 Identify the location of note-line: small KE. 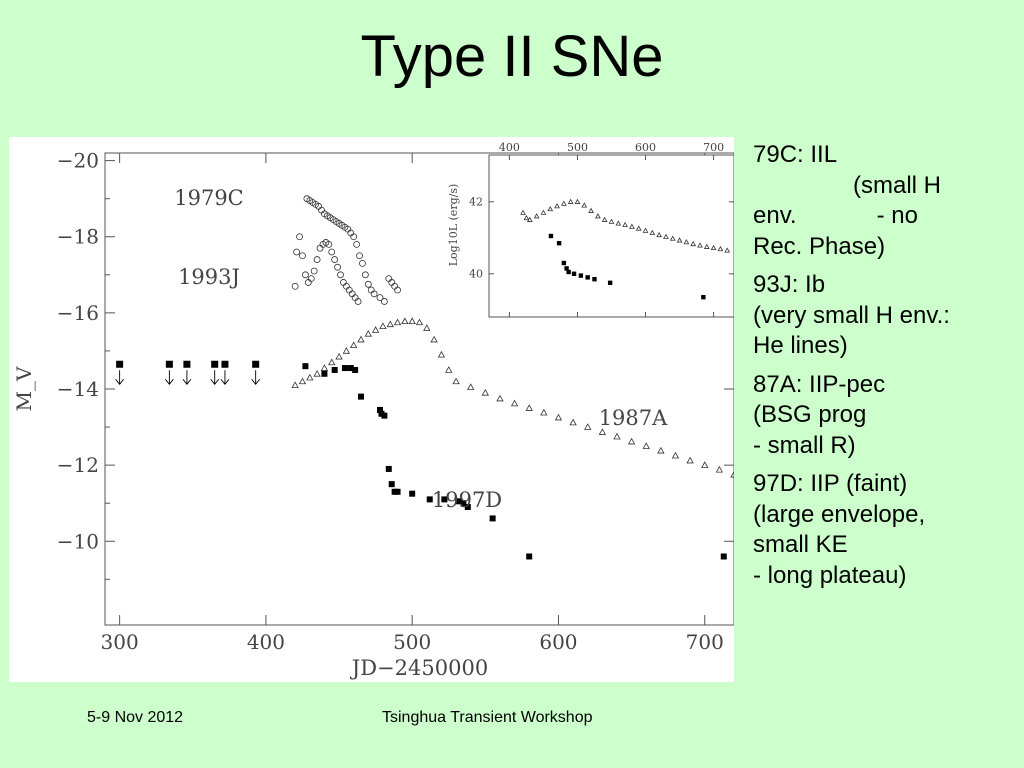
(800, 544).